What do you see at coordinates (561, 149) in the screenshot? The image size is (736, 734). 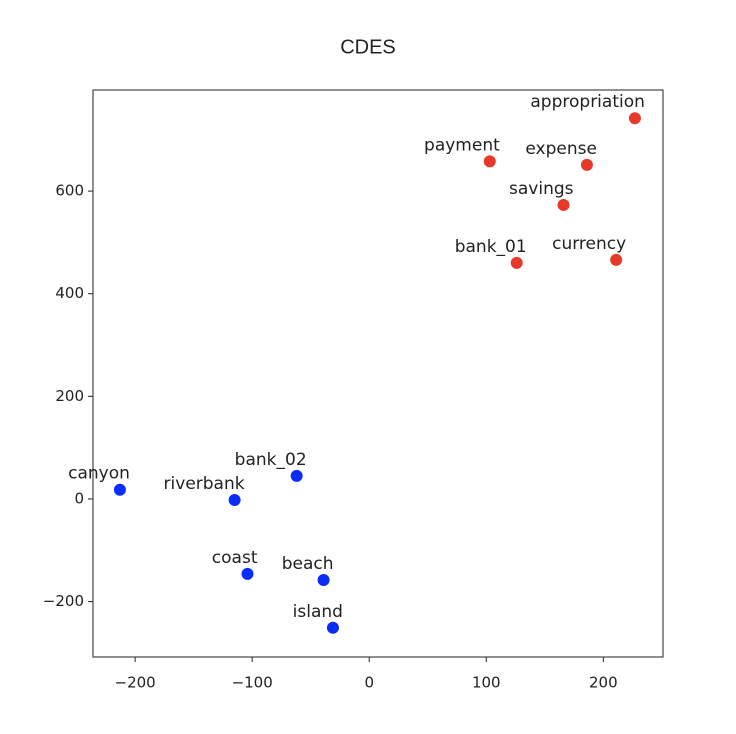 I see `point-label: expense` at bounding box center [561, 149].